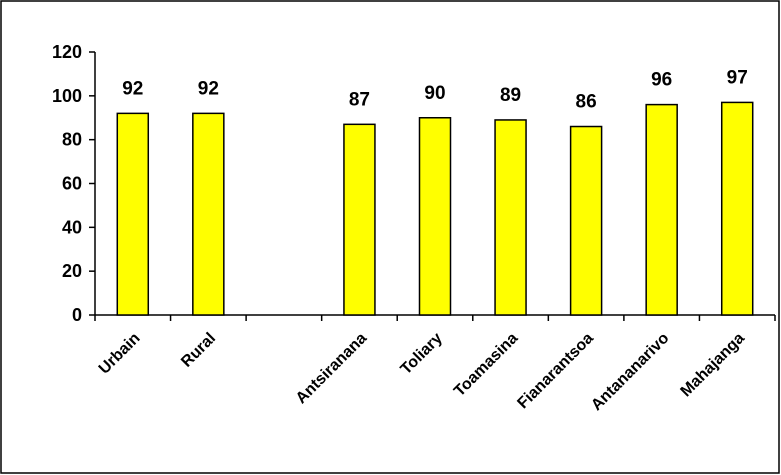  Describe the element at coordinates (737, 77) in the screenshot. I see `data-label: 97` at that location.